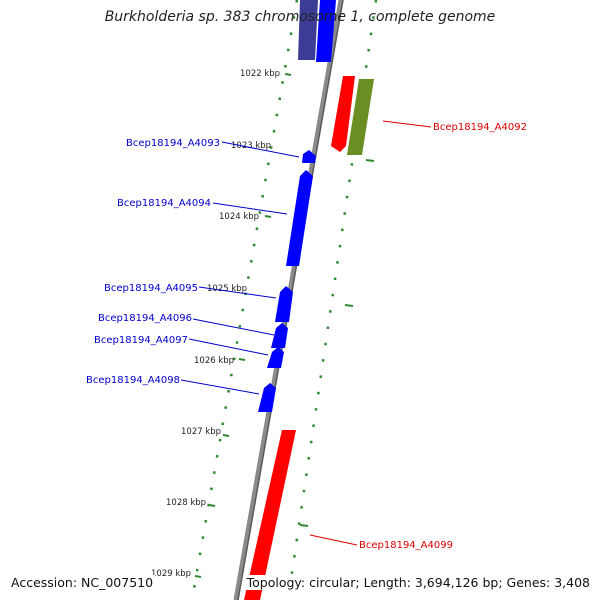 The image size is (600, 600). I want to click on kbp-label-1028: 1028 kbp, so click(186, 503).